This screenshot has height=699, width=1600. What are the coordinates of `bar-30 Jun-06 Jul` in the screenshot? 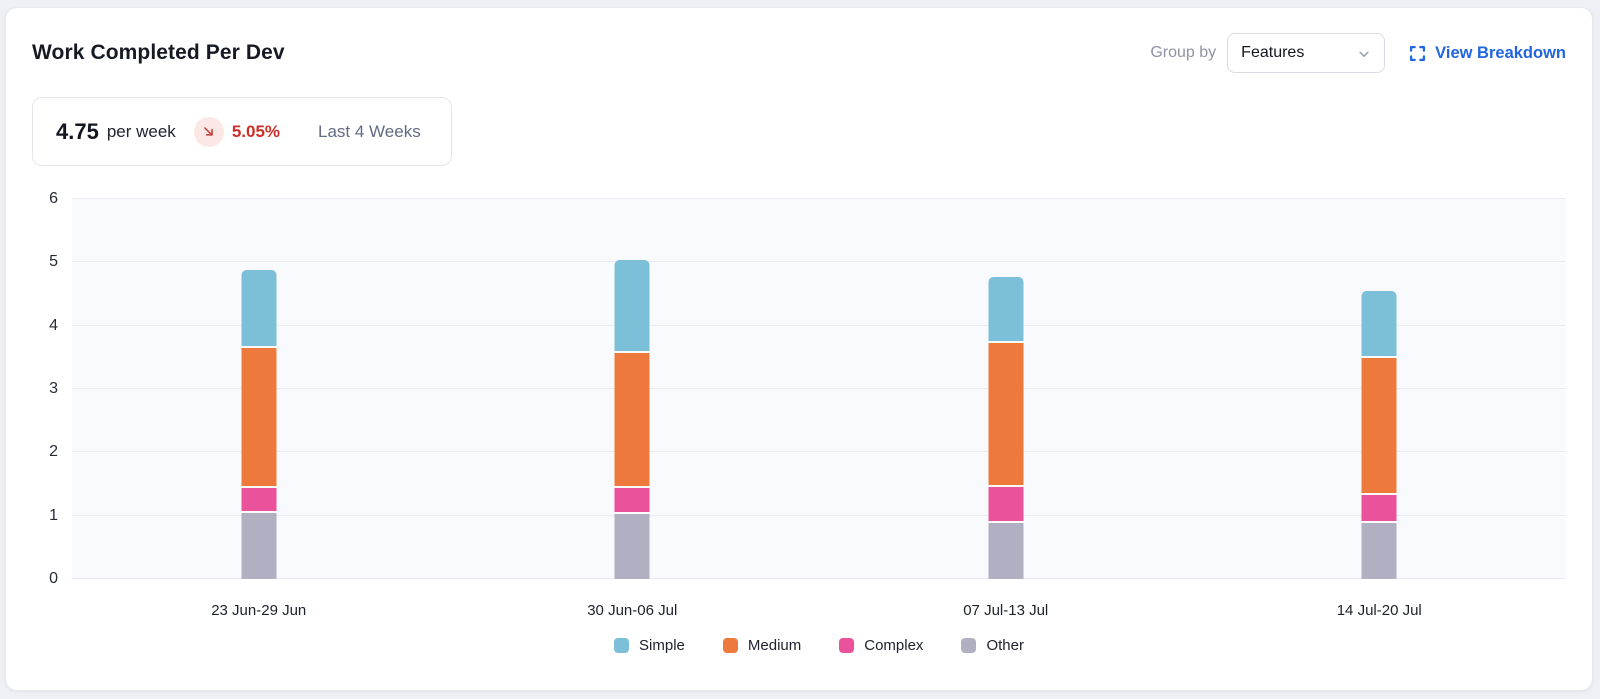 It's located at (632, 389).